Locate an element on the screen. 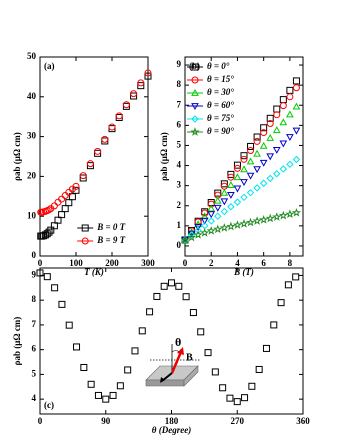  y-tick-label: 7 is located at coordinates (179, 104).